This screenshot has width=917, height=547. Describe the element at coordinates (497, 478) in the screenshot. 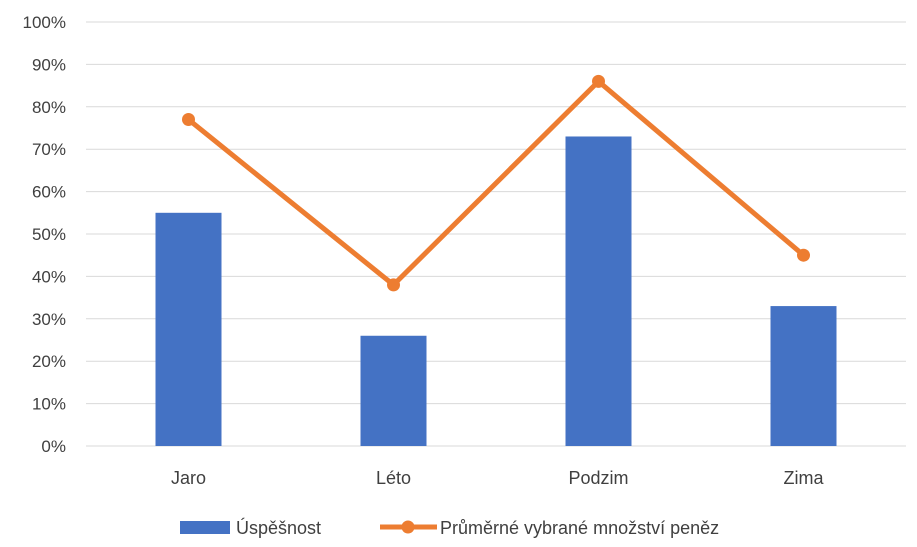

I see `x-axis-tick-labels: Jaro Léto Podzim Zima` at that location.